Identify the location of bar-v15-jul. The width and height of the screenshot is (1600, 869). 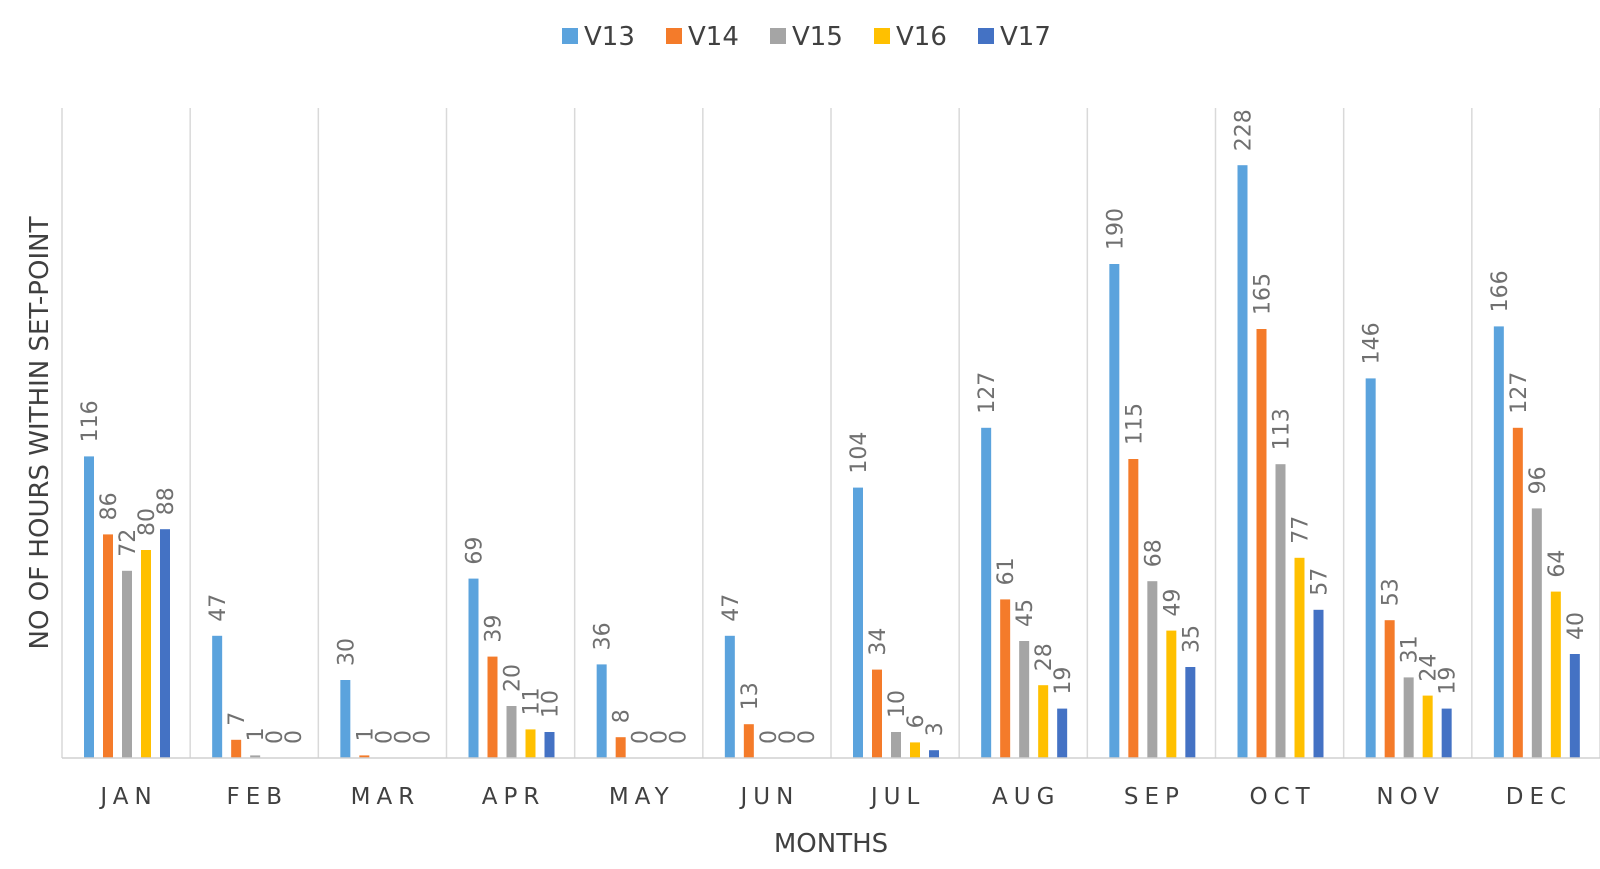
(896, 745).